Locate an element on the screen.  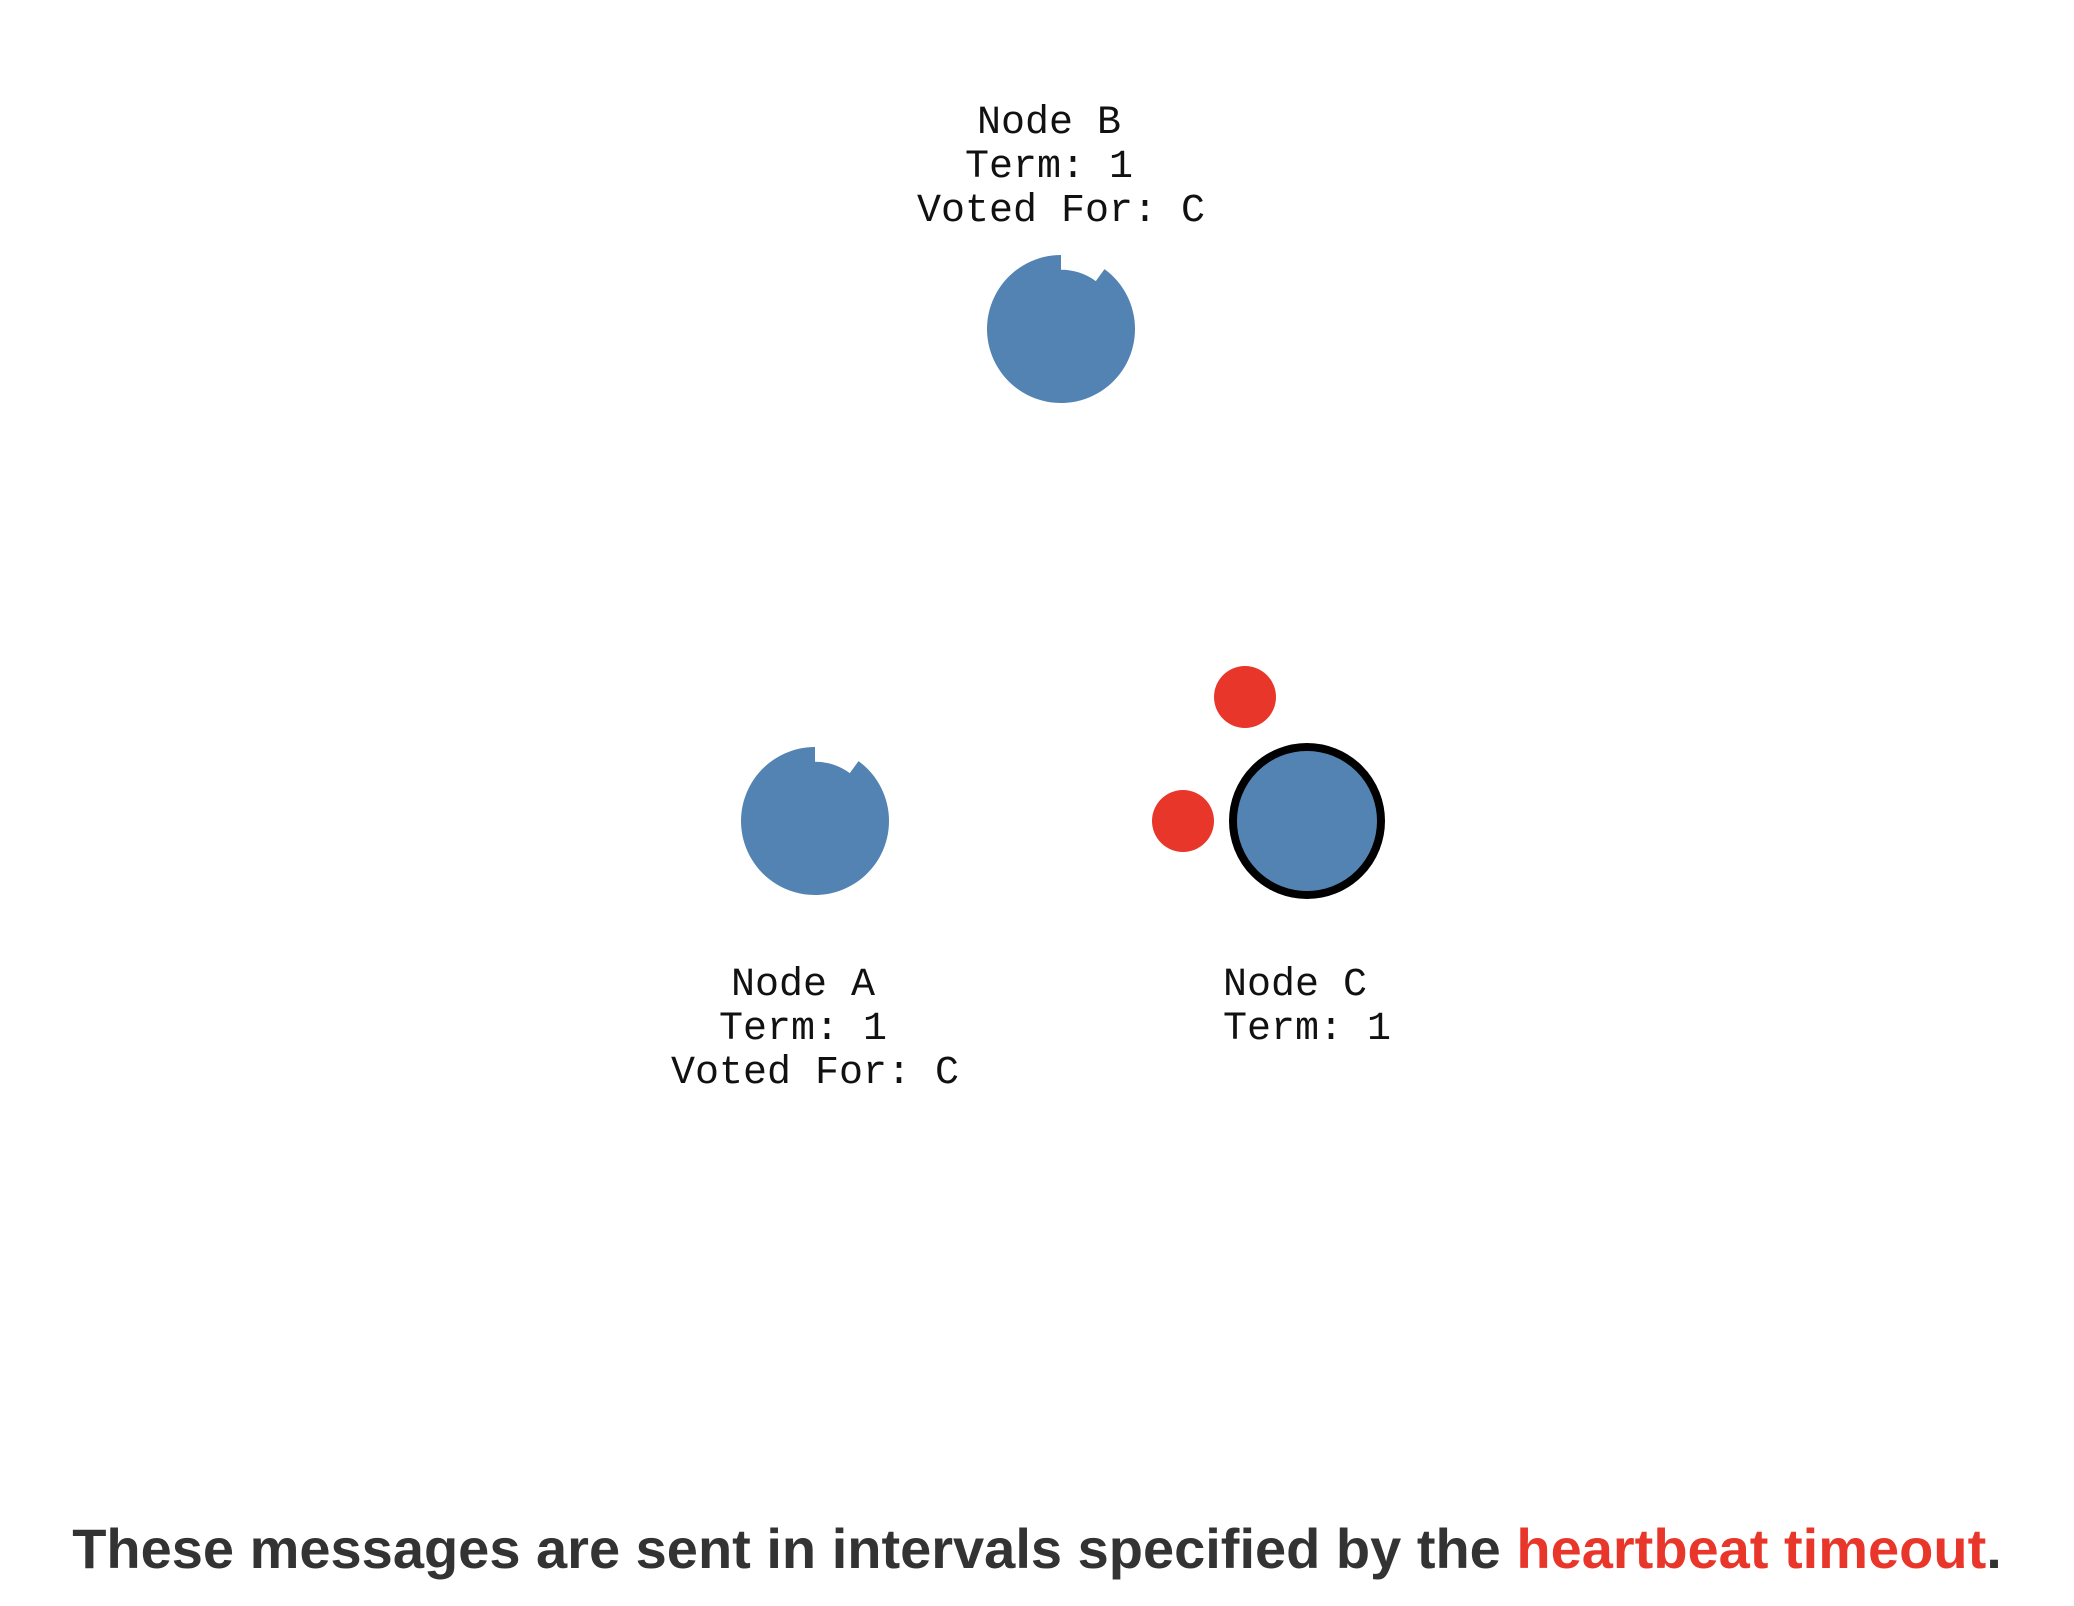
caption-period: . is located at coordinates (1994, 1548).